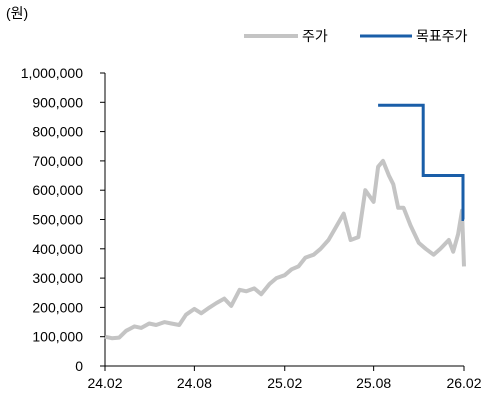 The height and width of the screenshot is (403, 486). What do you see at coordinates (57, 278) in the screenshot?
I see `y-tick-label: 300,000` at bounding box center [57, 278].